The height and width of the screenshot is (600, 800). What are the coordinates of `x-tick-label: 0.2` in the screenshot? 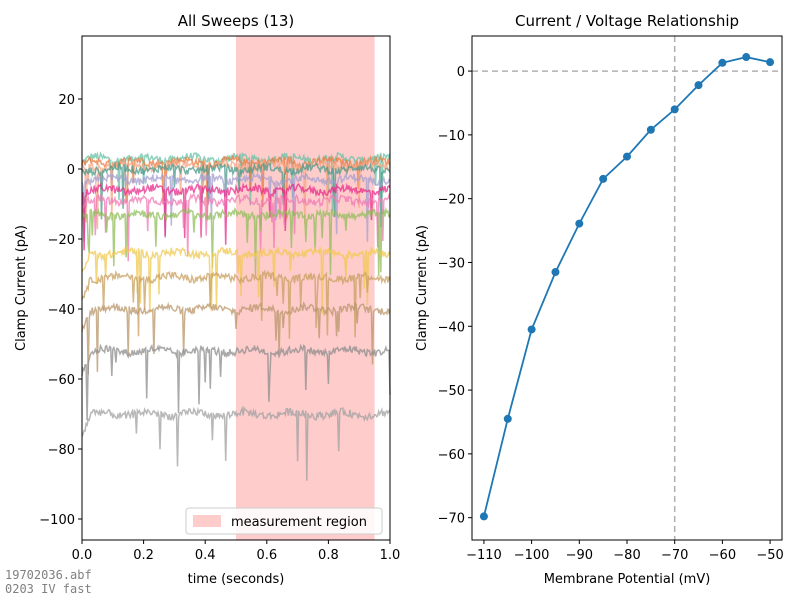 It's located at (143, 555).